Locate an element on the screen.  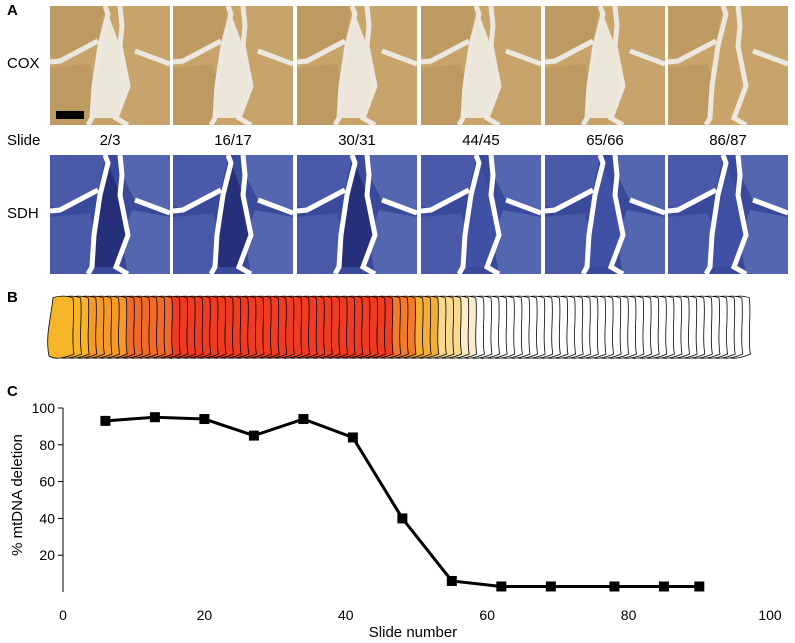
serial-section-diagram is located at coordinates (399, 327).